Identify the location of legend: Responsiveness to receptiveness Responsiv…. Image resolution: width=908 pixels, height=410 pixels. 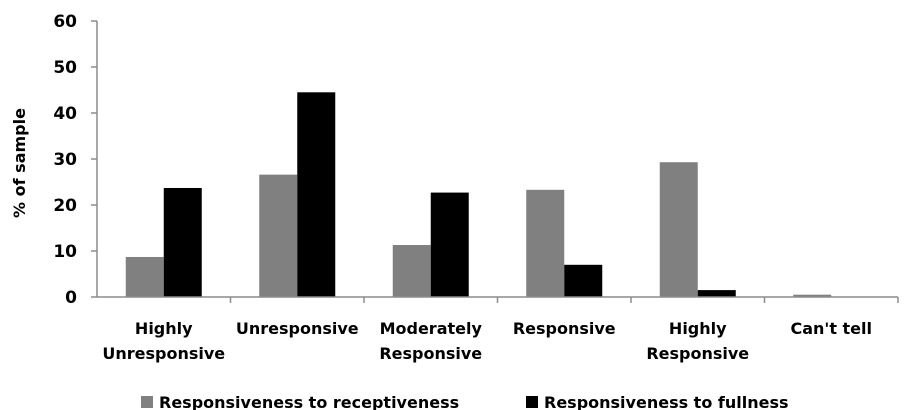
(465, 401).